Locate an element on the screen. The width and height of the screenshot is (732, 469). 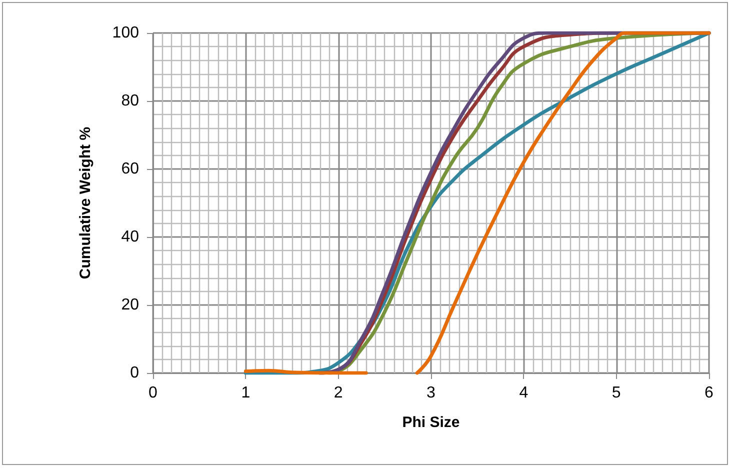
x-tick-label: 2 is located at coordinates (338, 393).